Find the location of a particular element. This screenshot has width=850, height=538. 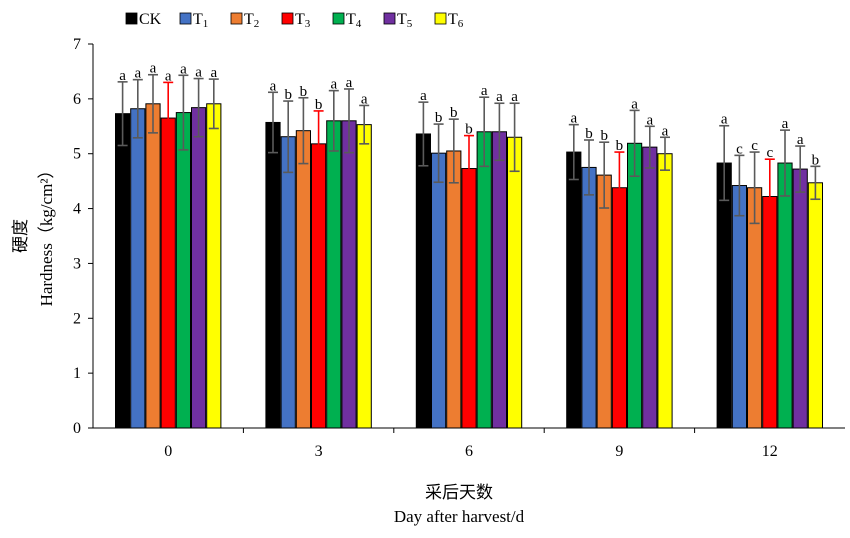

legend-label-T2: T2 is located at coordinates (251, 20).